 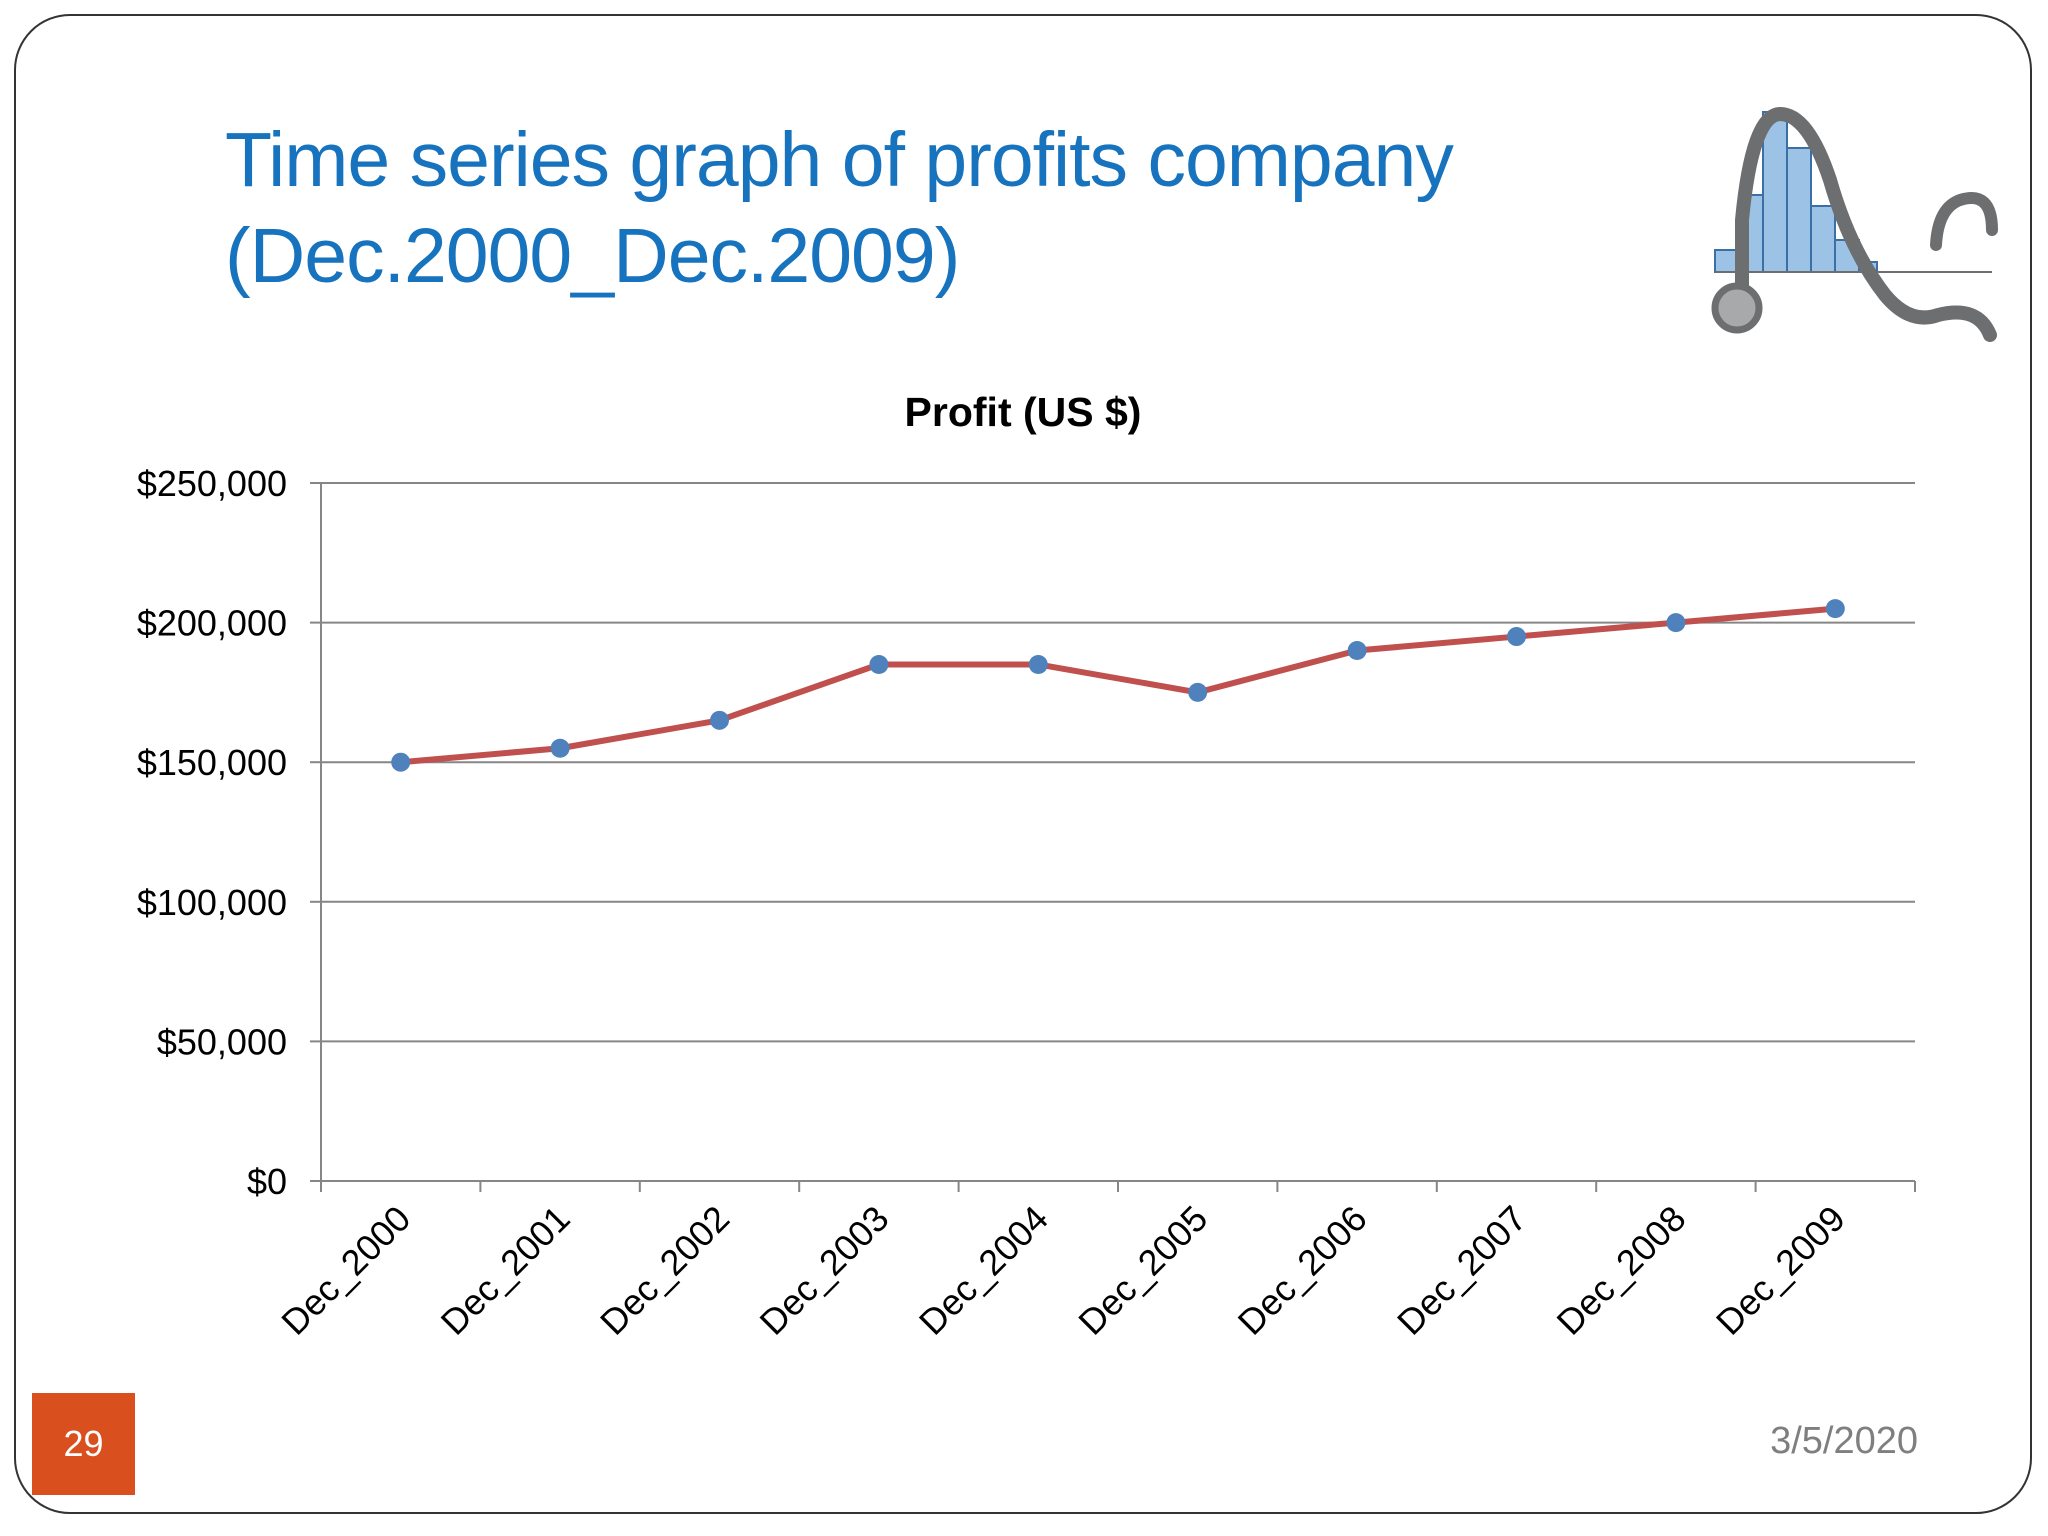 I want to click on page-number-badge: 29, so click(x=83, y=1444).